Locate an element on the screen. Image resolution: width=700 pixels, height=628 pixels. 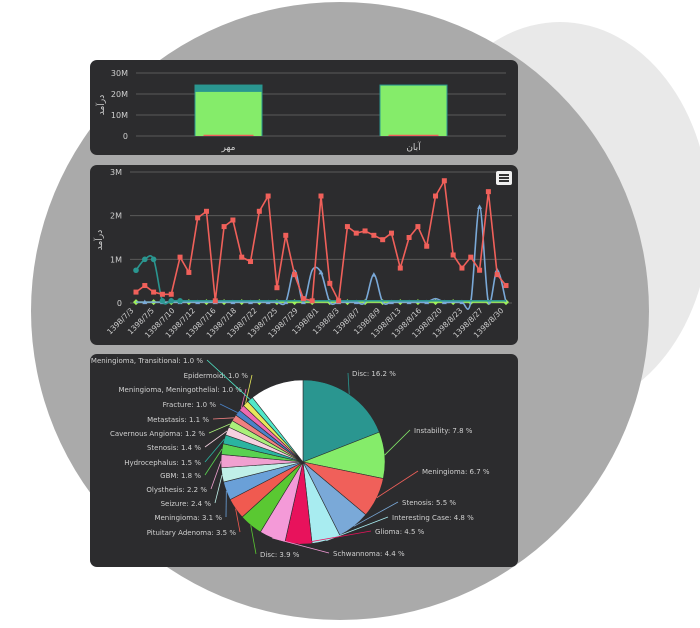
pie-label: Stenosis: 1.4 % is located at coordinates (174, 448).